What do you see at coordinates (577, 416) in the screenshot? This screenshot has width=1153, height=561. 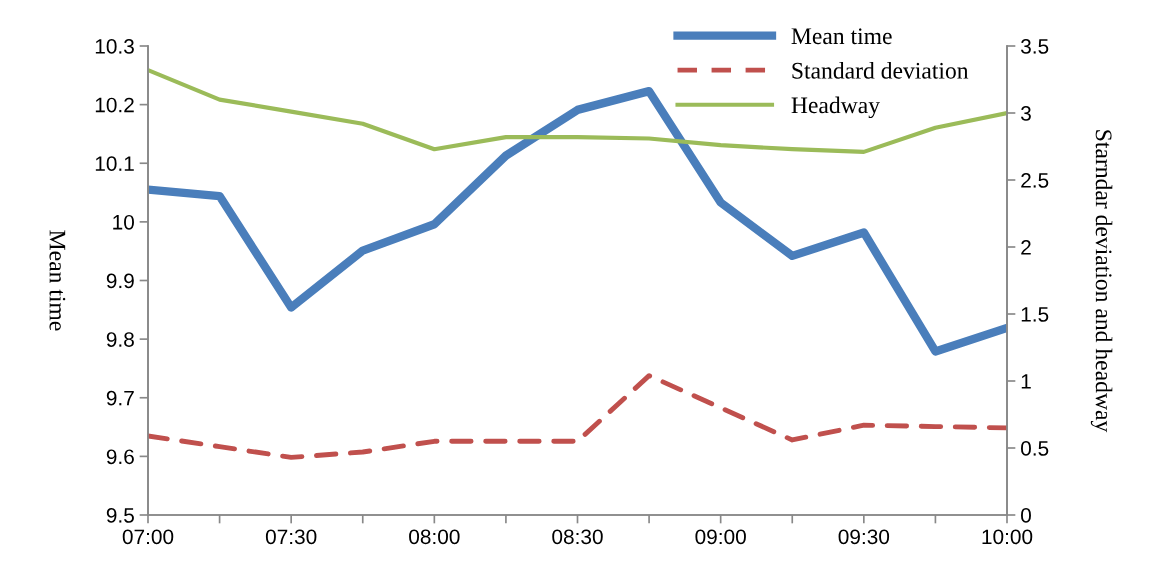 I see `line-series` at bounding box center [577, 416].